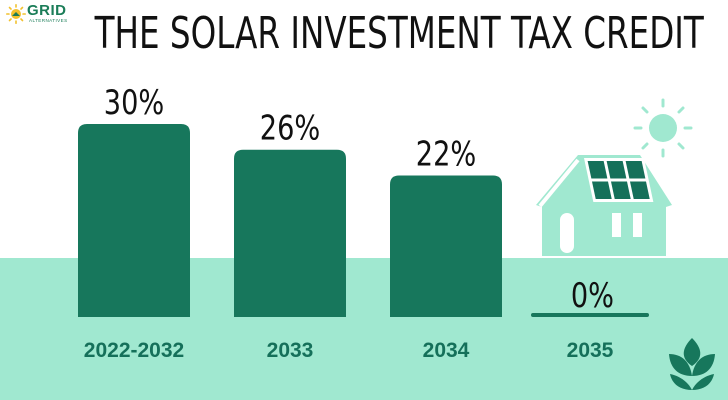 The height and width of the screenshot is (400, 728). I want to click on value-label-3: 22%, so click(446, 155).